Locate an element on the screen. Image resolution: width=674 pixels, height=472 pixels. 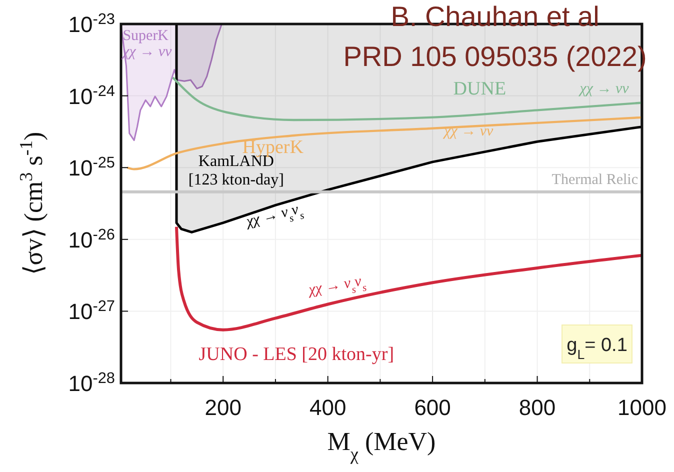
x-tick-label: 600 is located at coordinates (432, 407).